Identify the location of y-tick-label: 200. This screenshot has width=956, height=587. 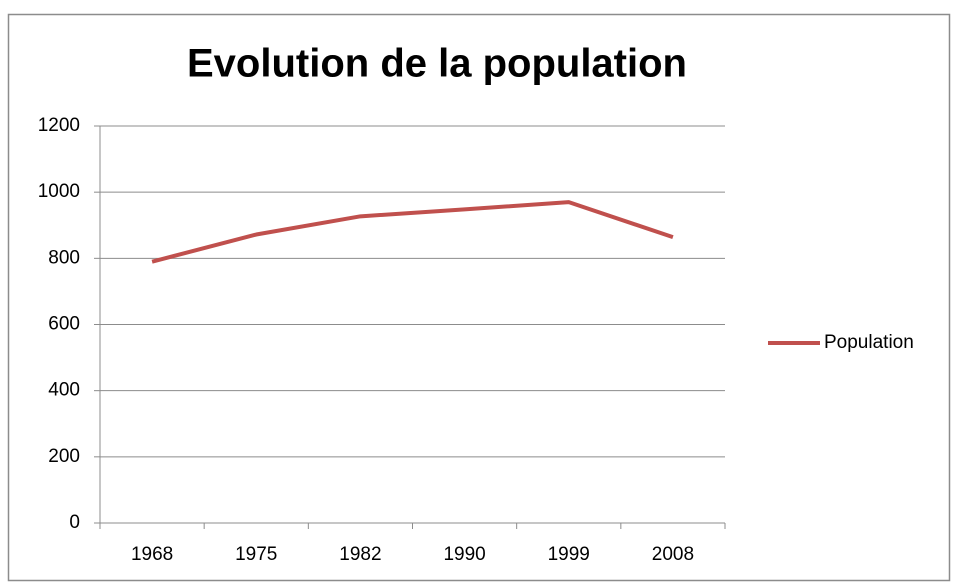
(64, 456).